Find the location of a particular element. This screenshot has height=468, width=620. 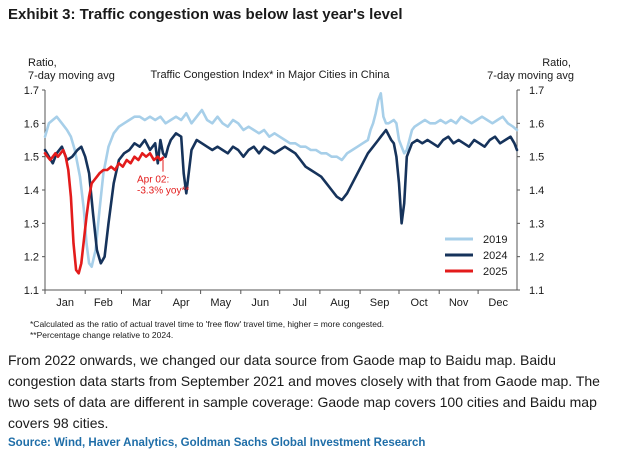

x-tick-label: Aug is located at coordinates (340, 303).